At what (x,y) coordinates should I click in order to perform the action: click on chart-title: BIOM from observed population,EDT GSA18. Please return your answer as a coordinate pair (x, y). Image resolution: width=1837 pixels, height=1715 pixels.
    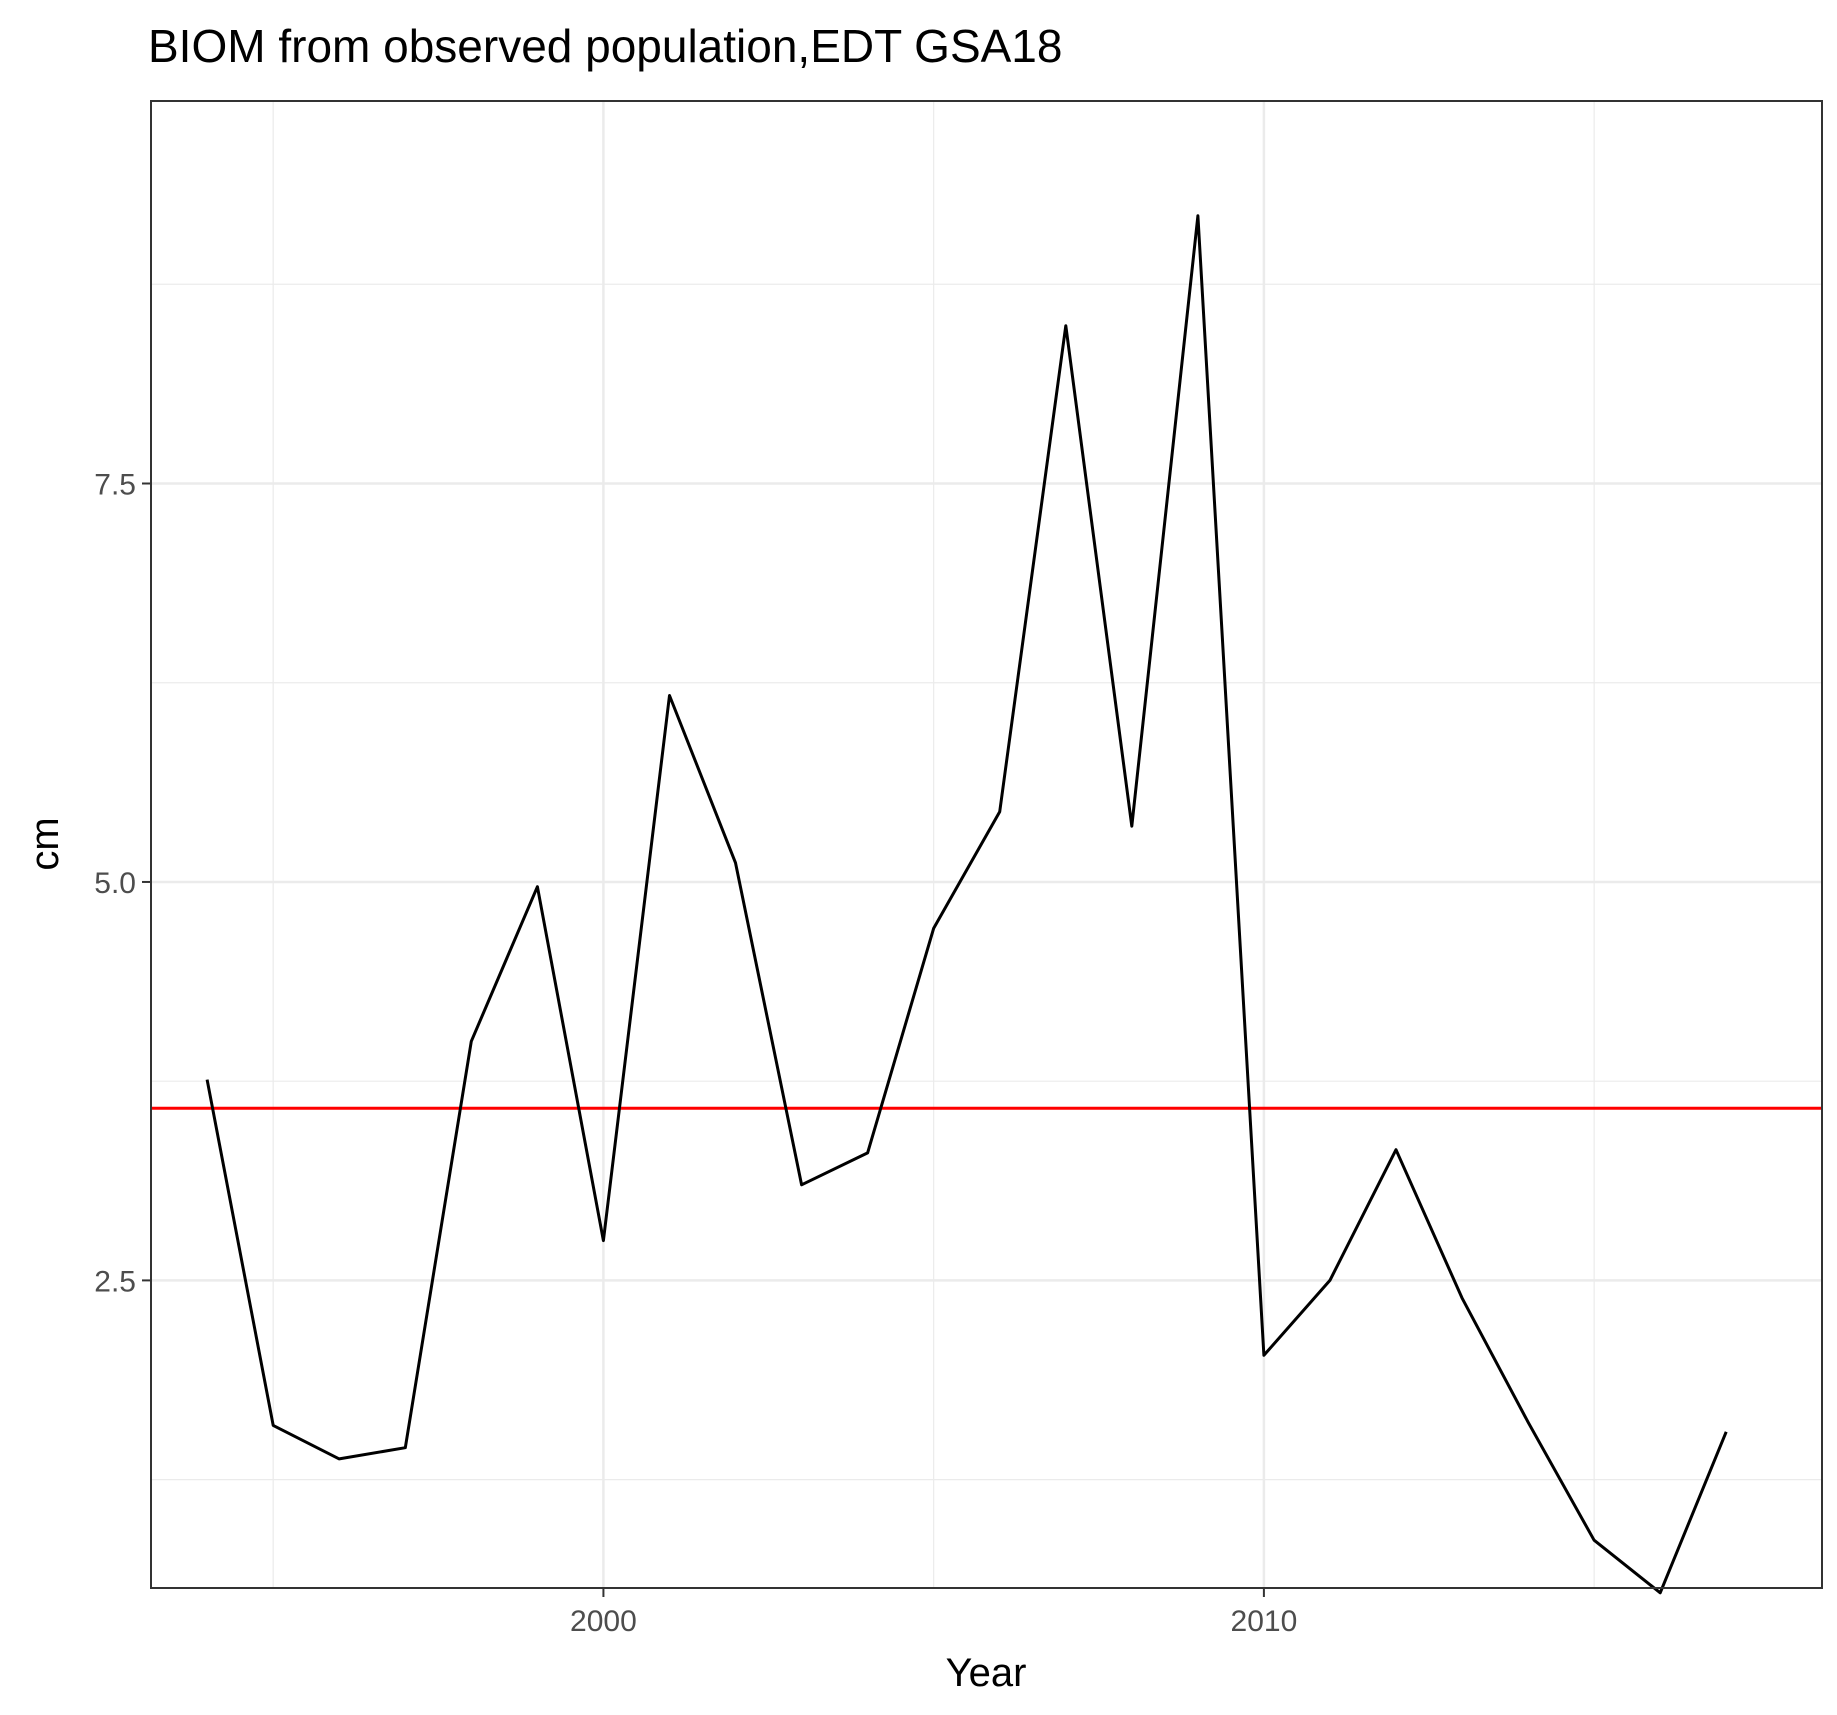
    Looking at the image, I should click on (605, 46).